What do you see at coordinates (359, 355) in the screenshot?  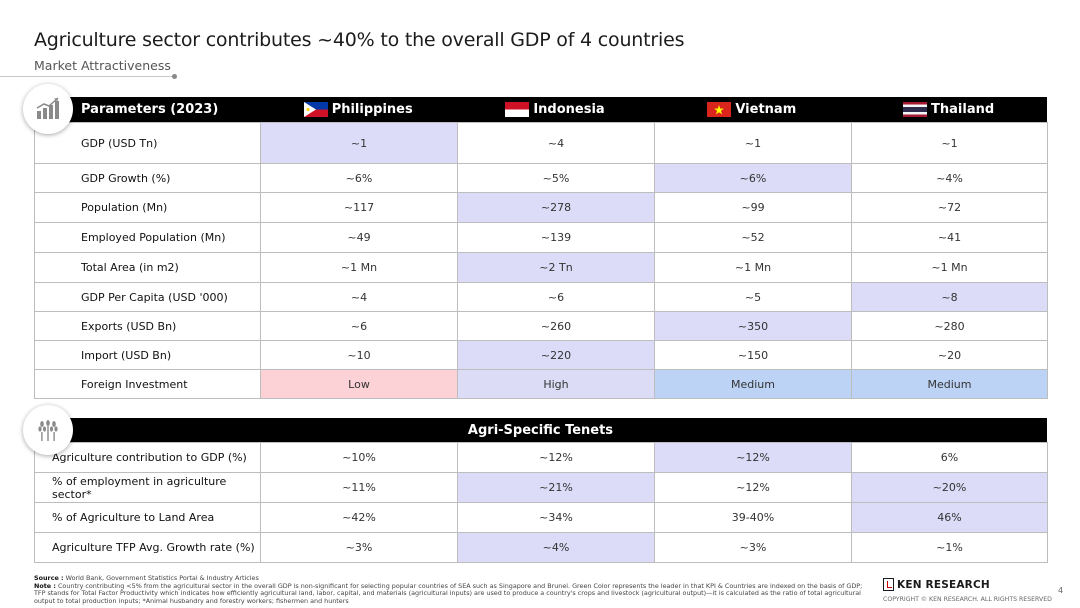 I see `table-cell: ~10` at bounding box center [359, 355].